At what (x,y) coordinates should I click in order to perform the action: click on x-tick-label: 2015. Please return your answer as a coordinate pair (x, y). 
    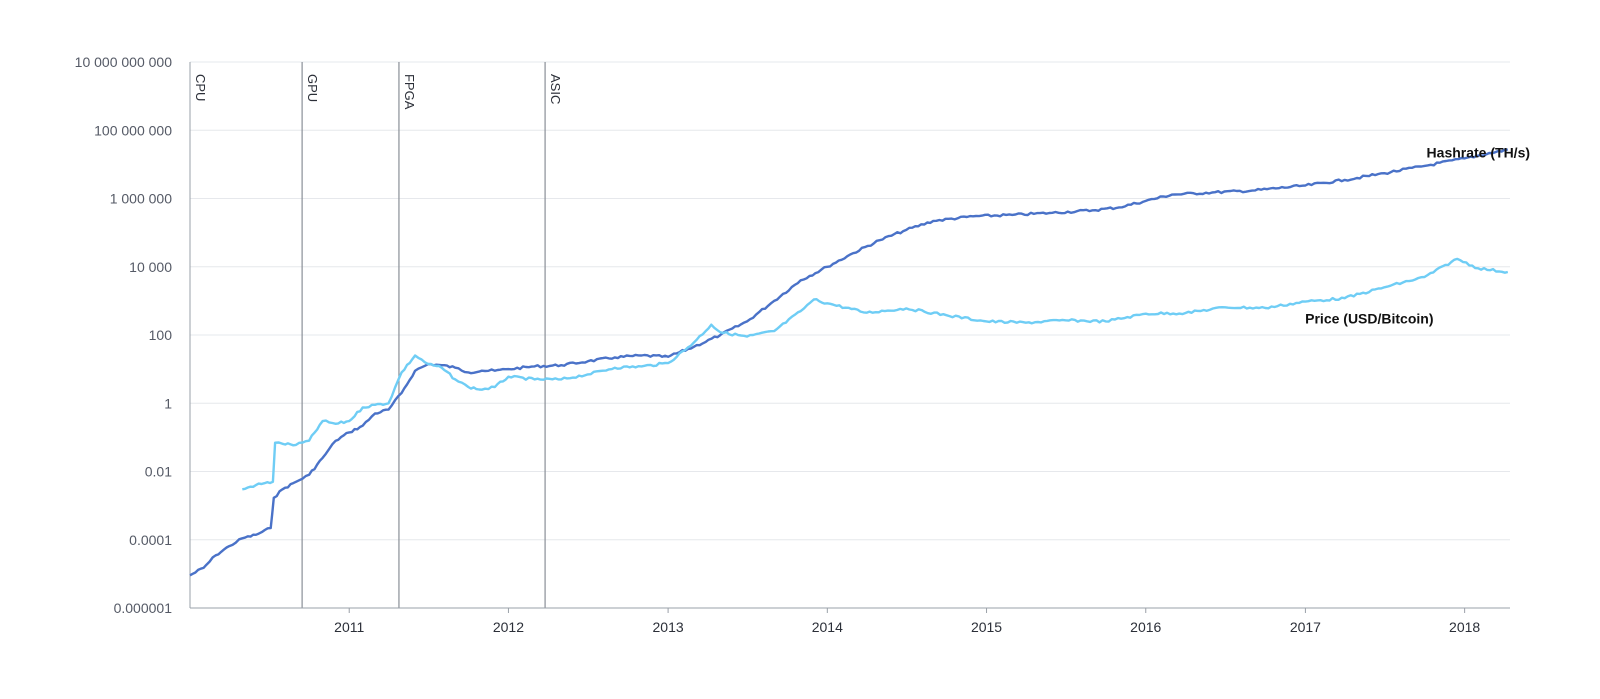
    Looking at the image, I should click on (986, 627).